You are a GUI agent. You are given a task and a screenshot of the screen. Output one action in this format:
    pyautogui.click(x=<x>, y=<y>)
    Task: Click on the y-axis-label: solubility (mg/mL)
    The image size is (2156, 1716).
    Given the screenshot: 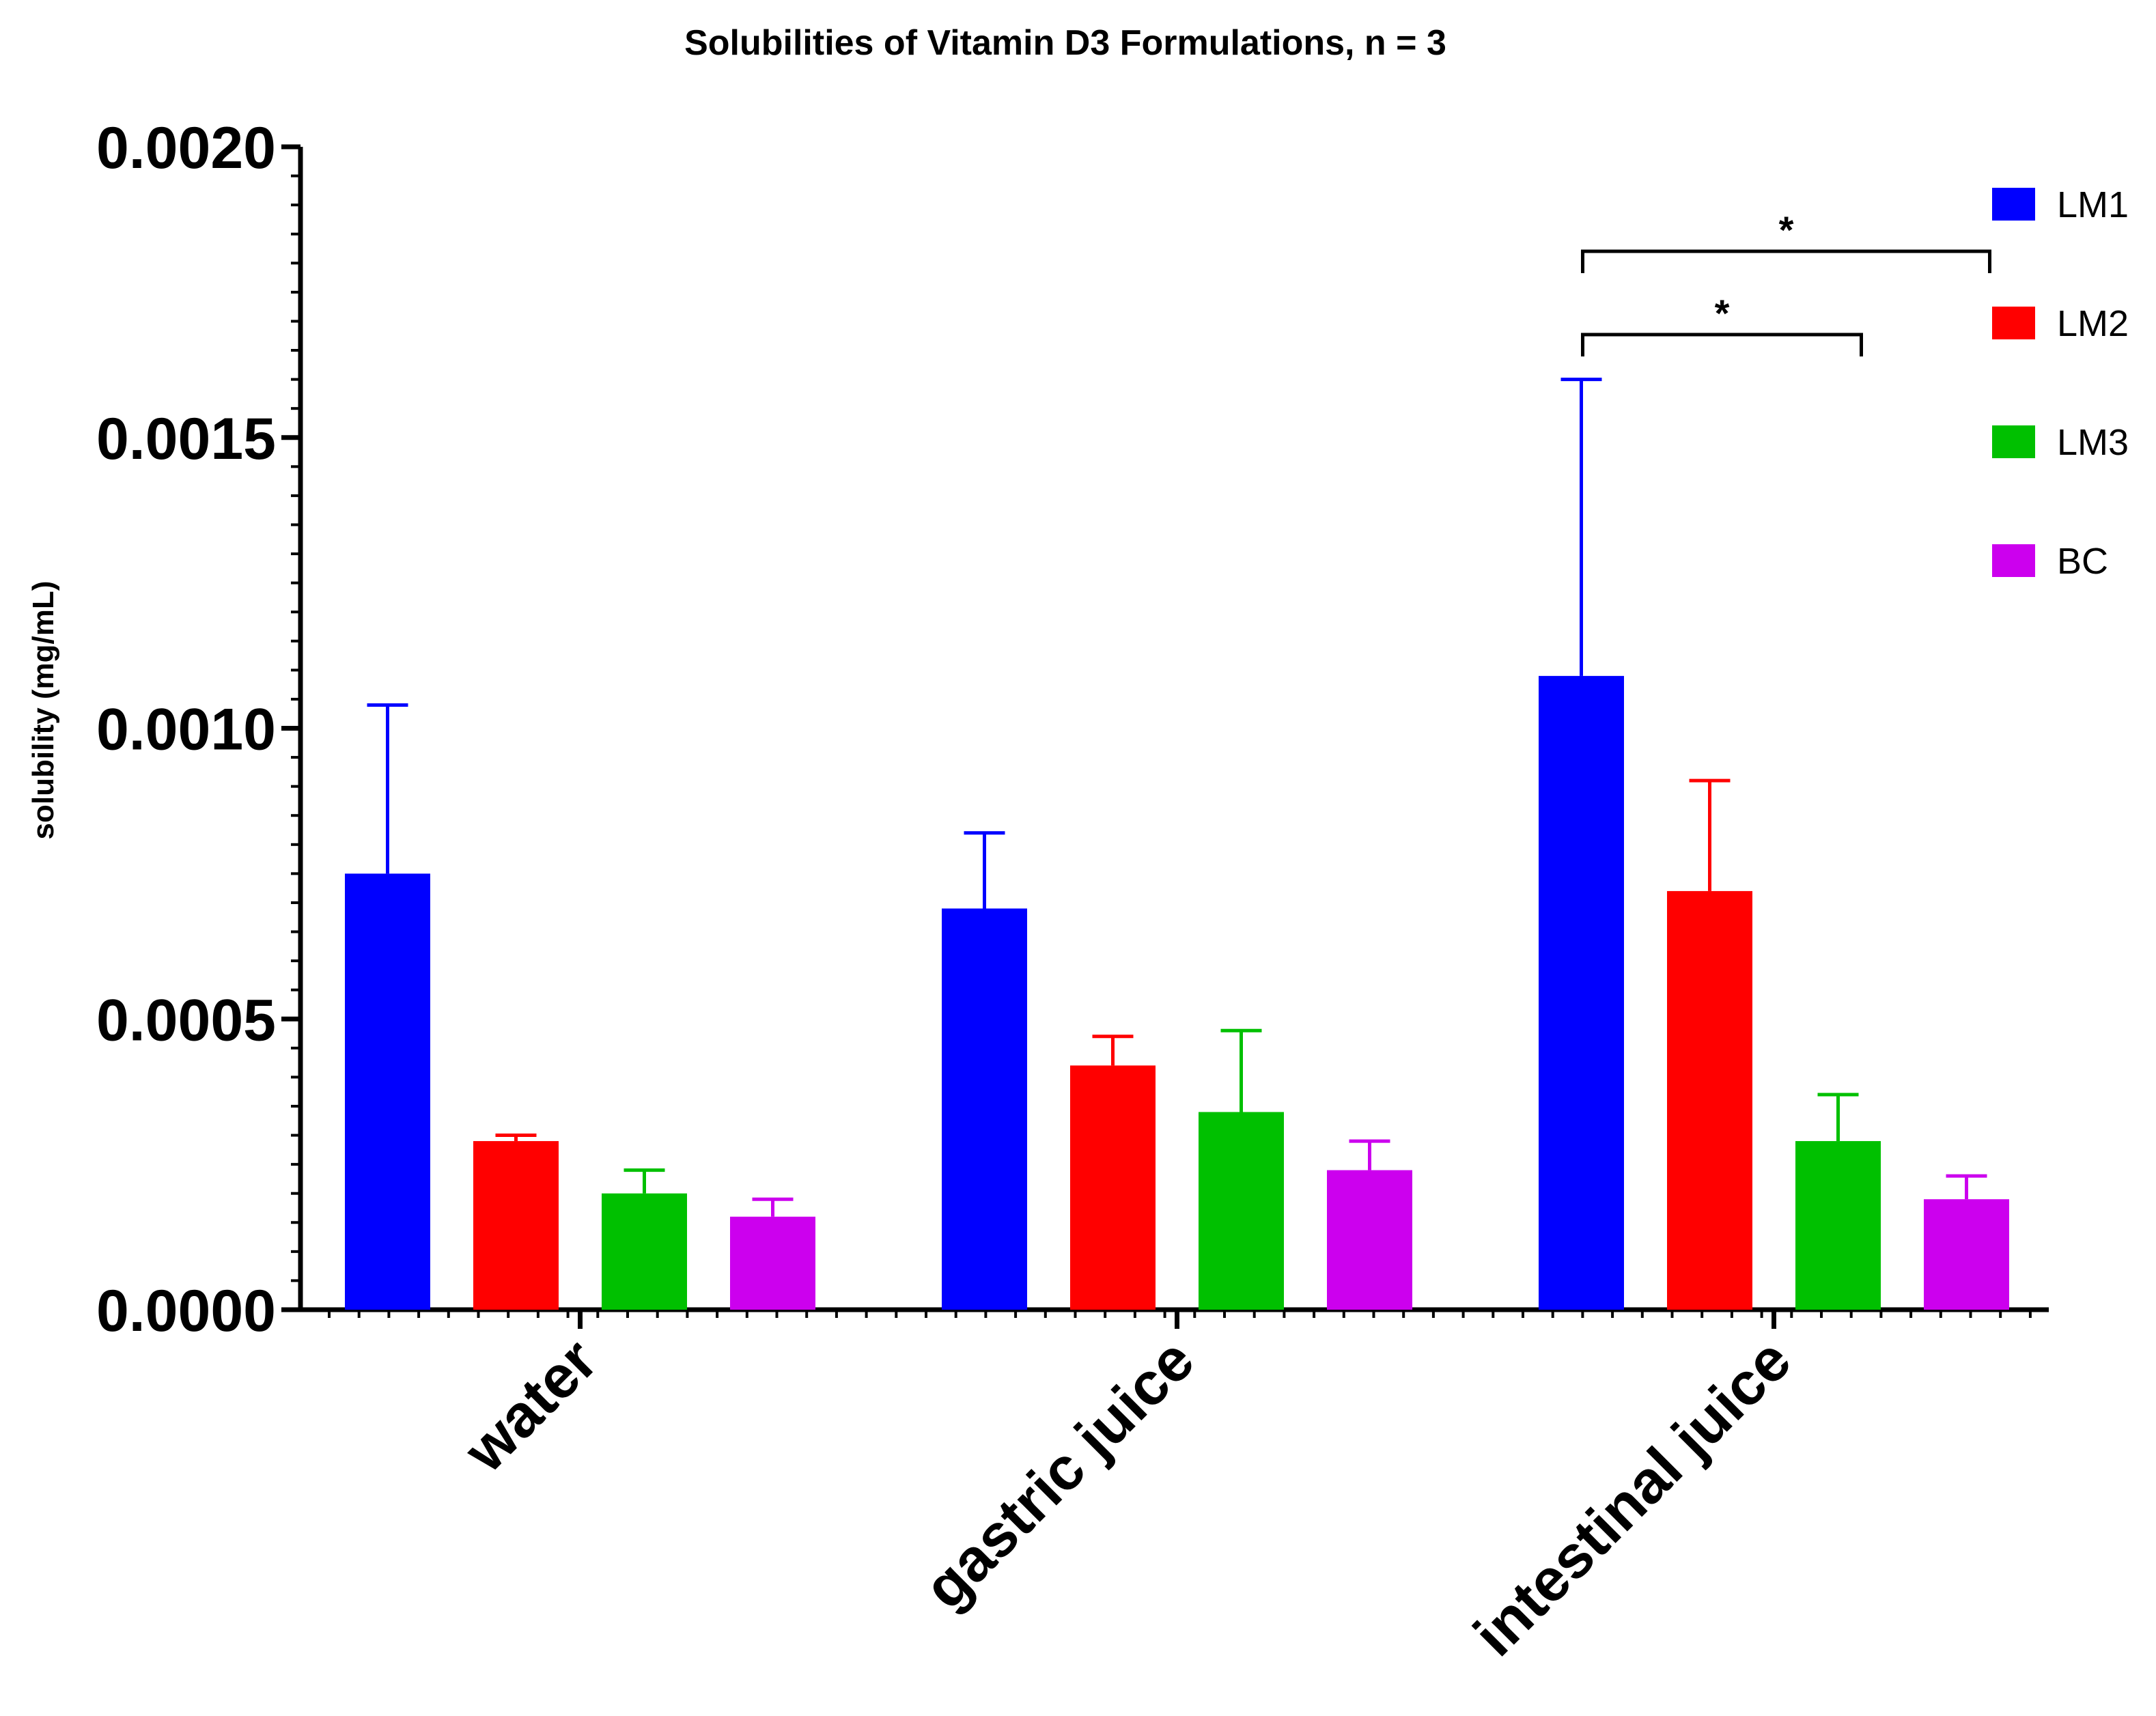 What is the action you would take?
    pyautogui.click(x=43, y=710)
    